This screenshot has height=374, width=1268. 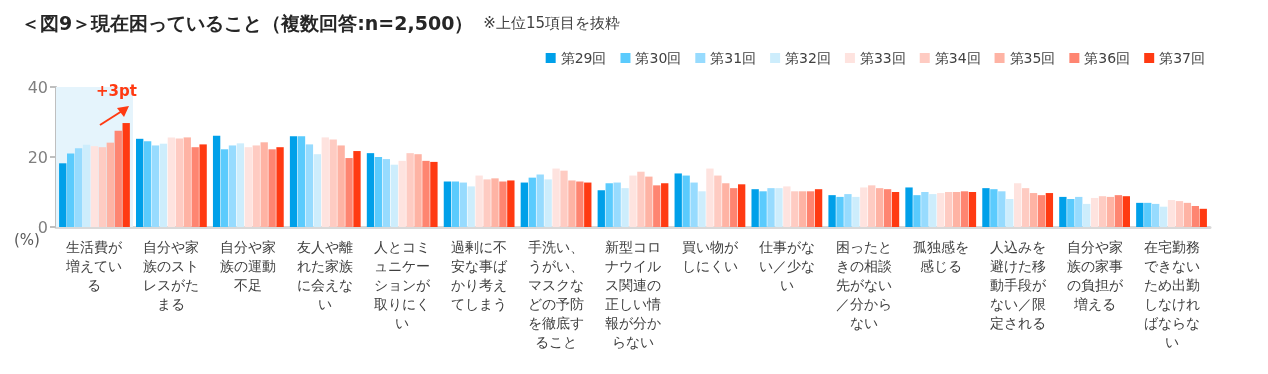 I want to click on legend-label: 第37回, so click(x=1182, y=58).